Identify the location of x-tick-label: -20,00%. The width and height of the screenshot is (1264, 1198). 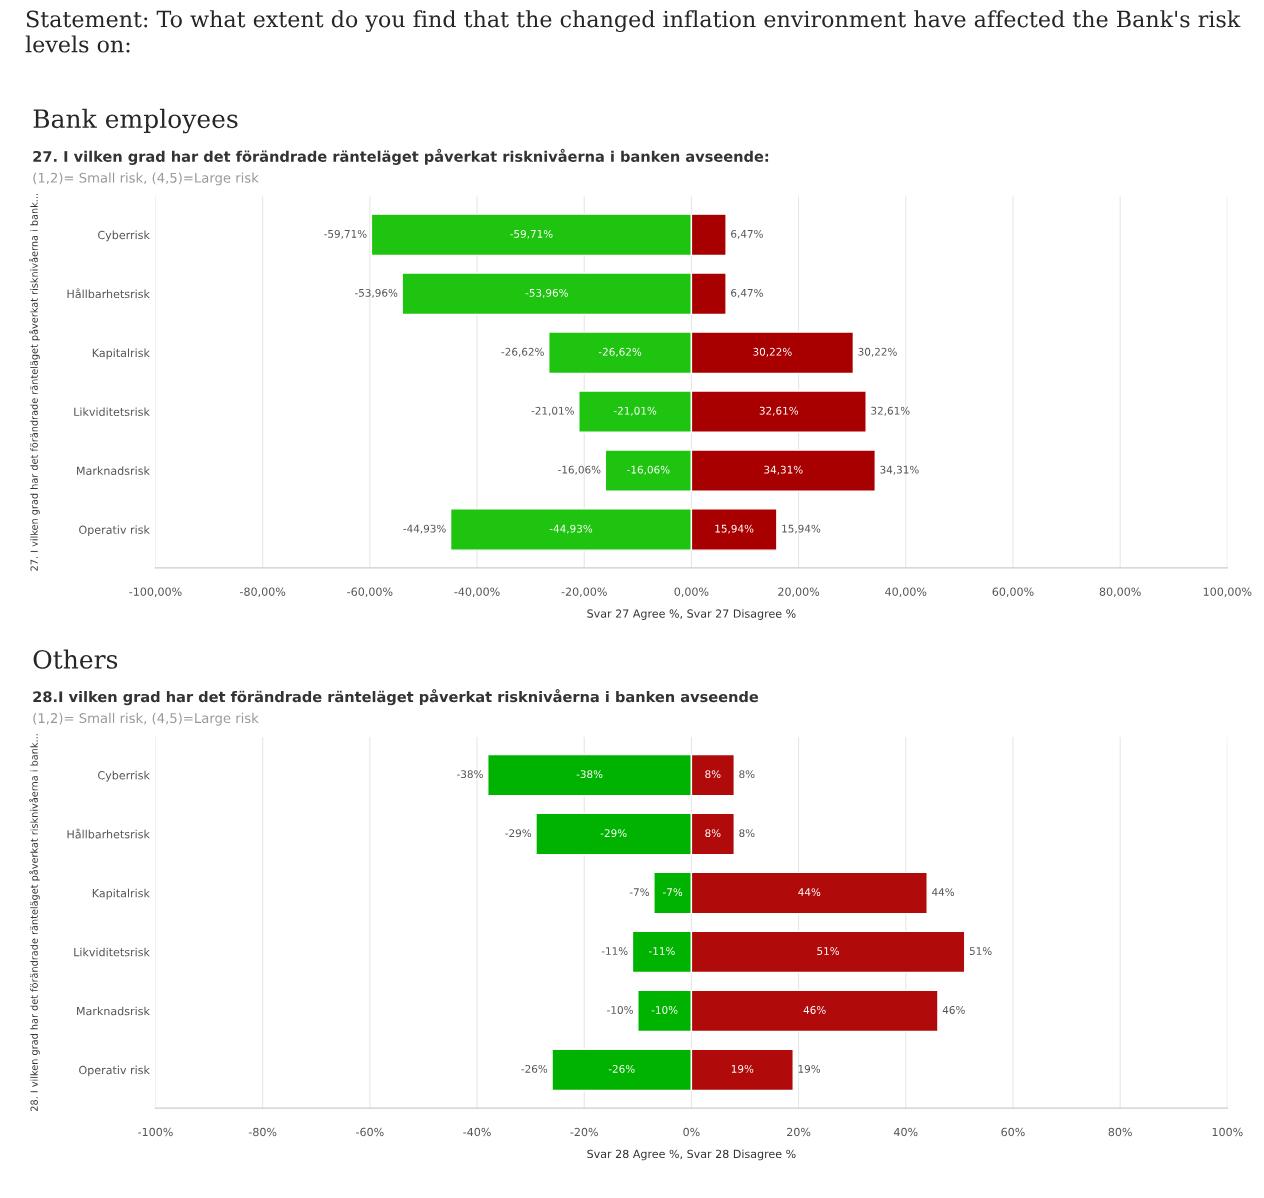
(584, 592).